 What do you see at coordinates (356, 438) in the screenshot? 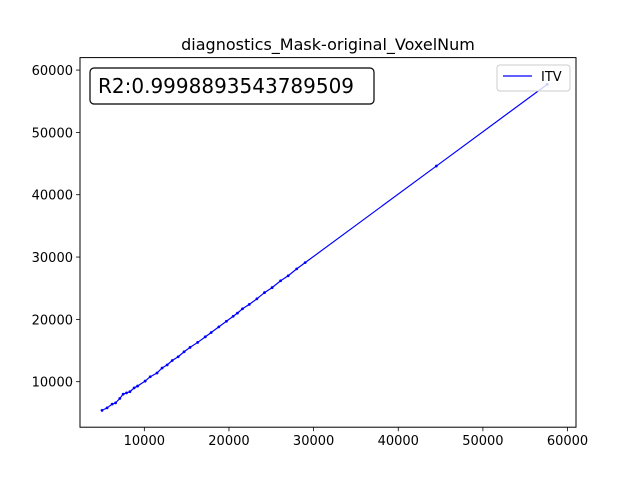
I see `x-axis: 10000 20000 30000 40000 50000 60000` at bounding box center [356, 438].